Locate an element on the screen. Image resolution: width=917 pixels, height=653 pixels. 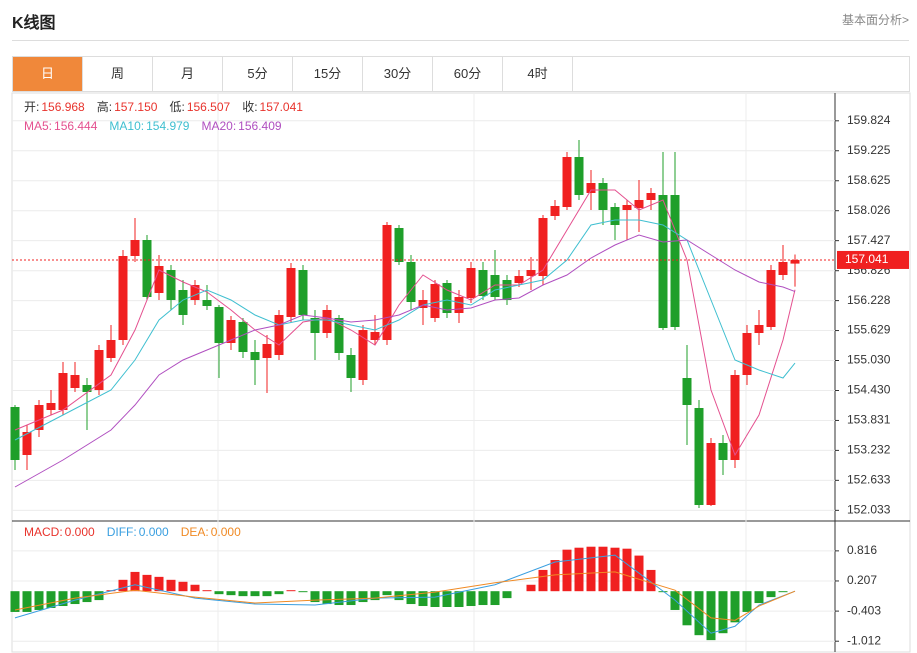
tab: 月 is located at coordinates (188, 74).